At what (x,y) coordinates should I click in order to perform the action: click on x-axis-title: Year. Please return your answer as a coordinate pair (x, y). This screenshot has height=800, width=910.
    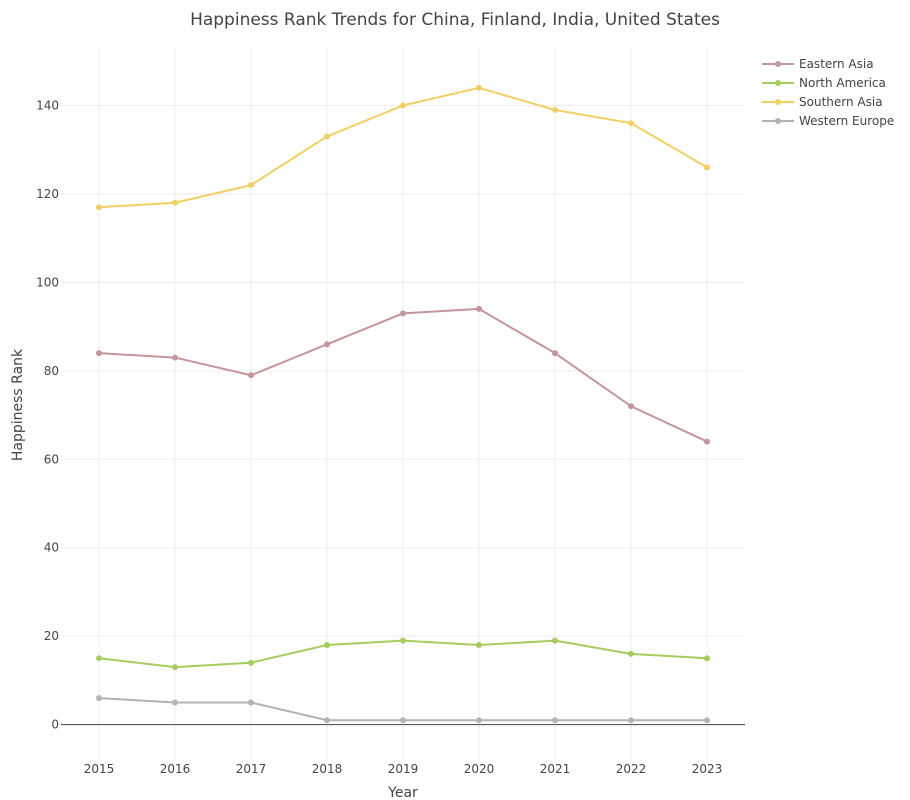
    Looking at the image, I should click on (402, 792).